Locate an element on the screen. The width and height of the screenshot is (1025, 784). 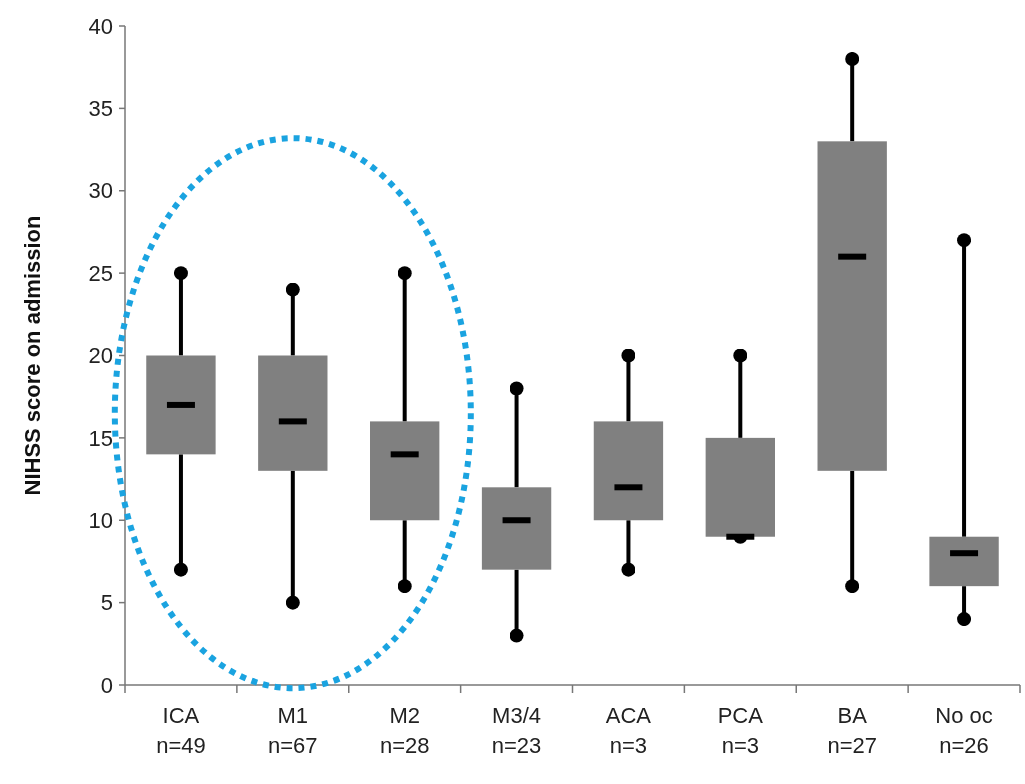
y-tick-label: 25 is located at coordinates (100, 273).